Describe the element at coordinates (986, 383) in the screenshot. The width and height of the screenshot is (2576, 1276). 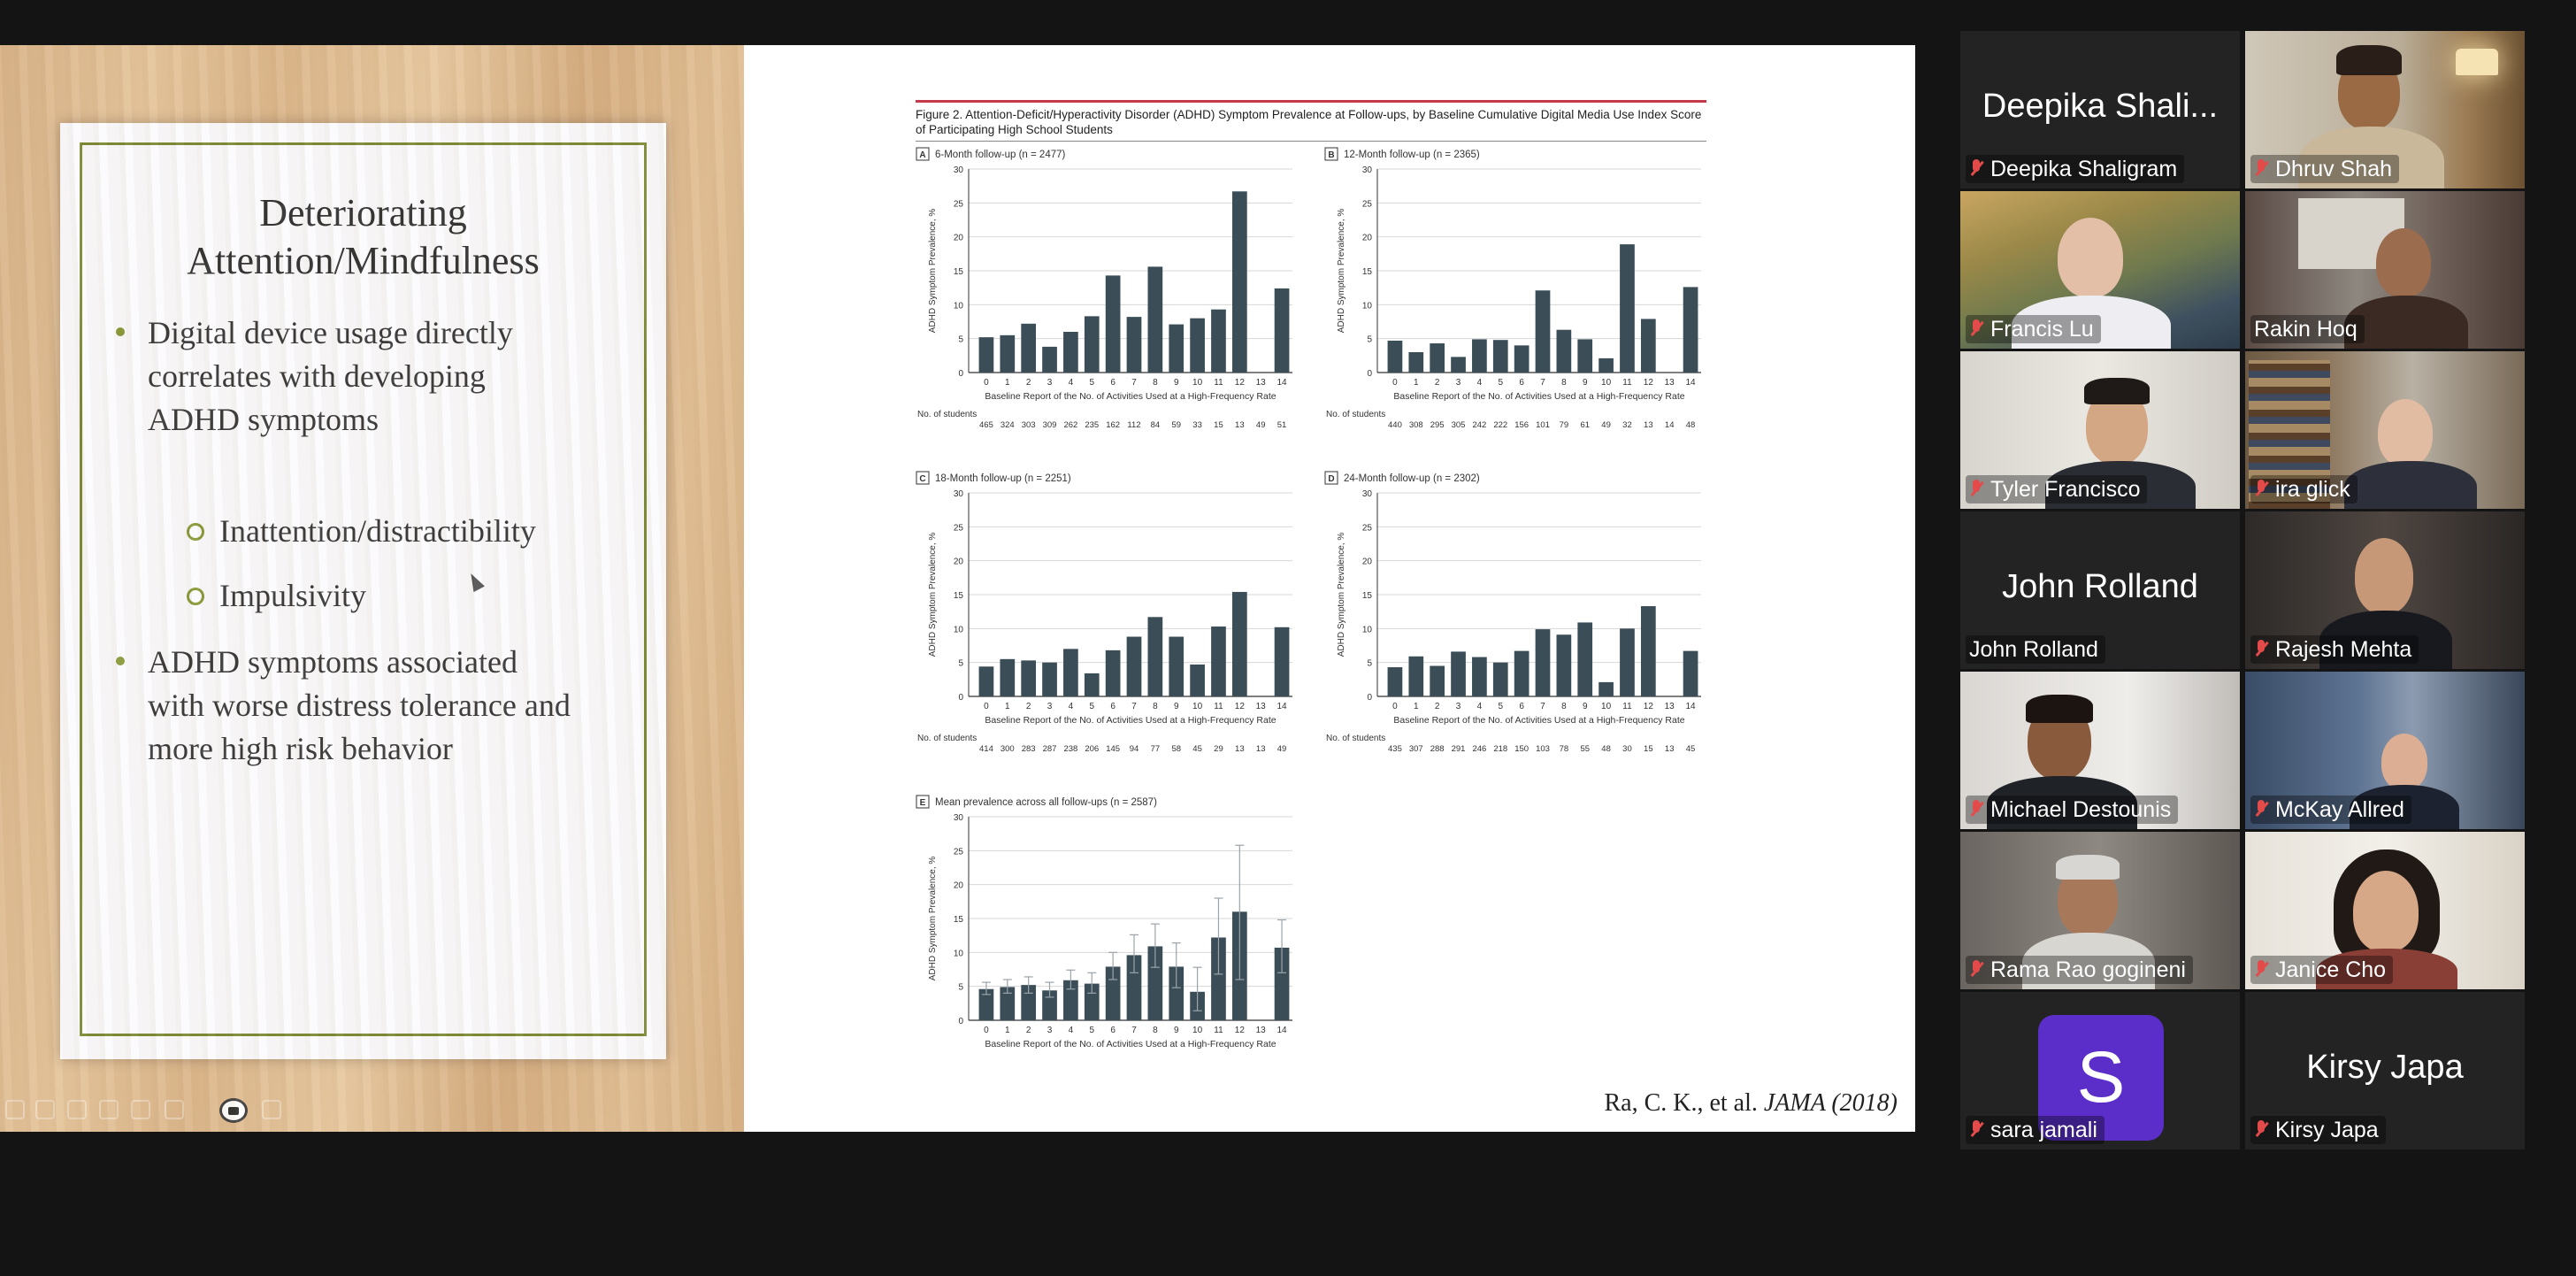
I see `x-tick-label: 0` at that location.